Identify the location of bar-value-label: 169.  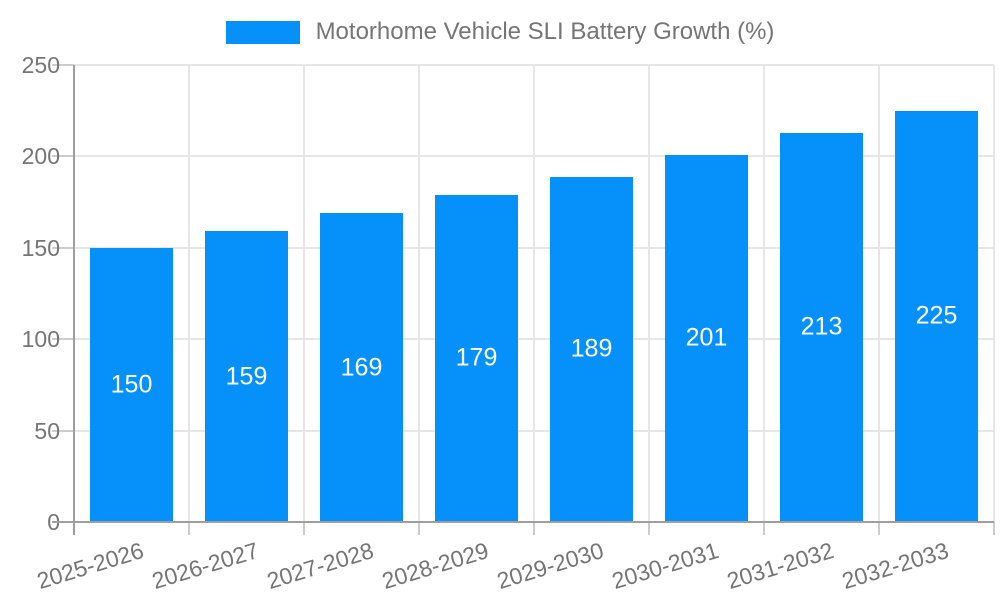
(361, 367).